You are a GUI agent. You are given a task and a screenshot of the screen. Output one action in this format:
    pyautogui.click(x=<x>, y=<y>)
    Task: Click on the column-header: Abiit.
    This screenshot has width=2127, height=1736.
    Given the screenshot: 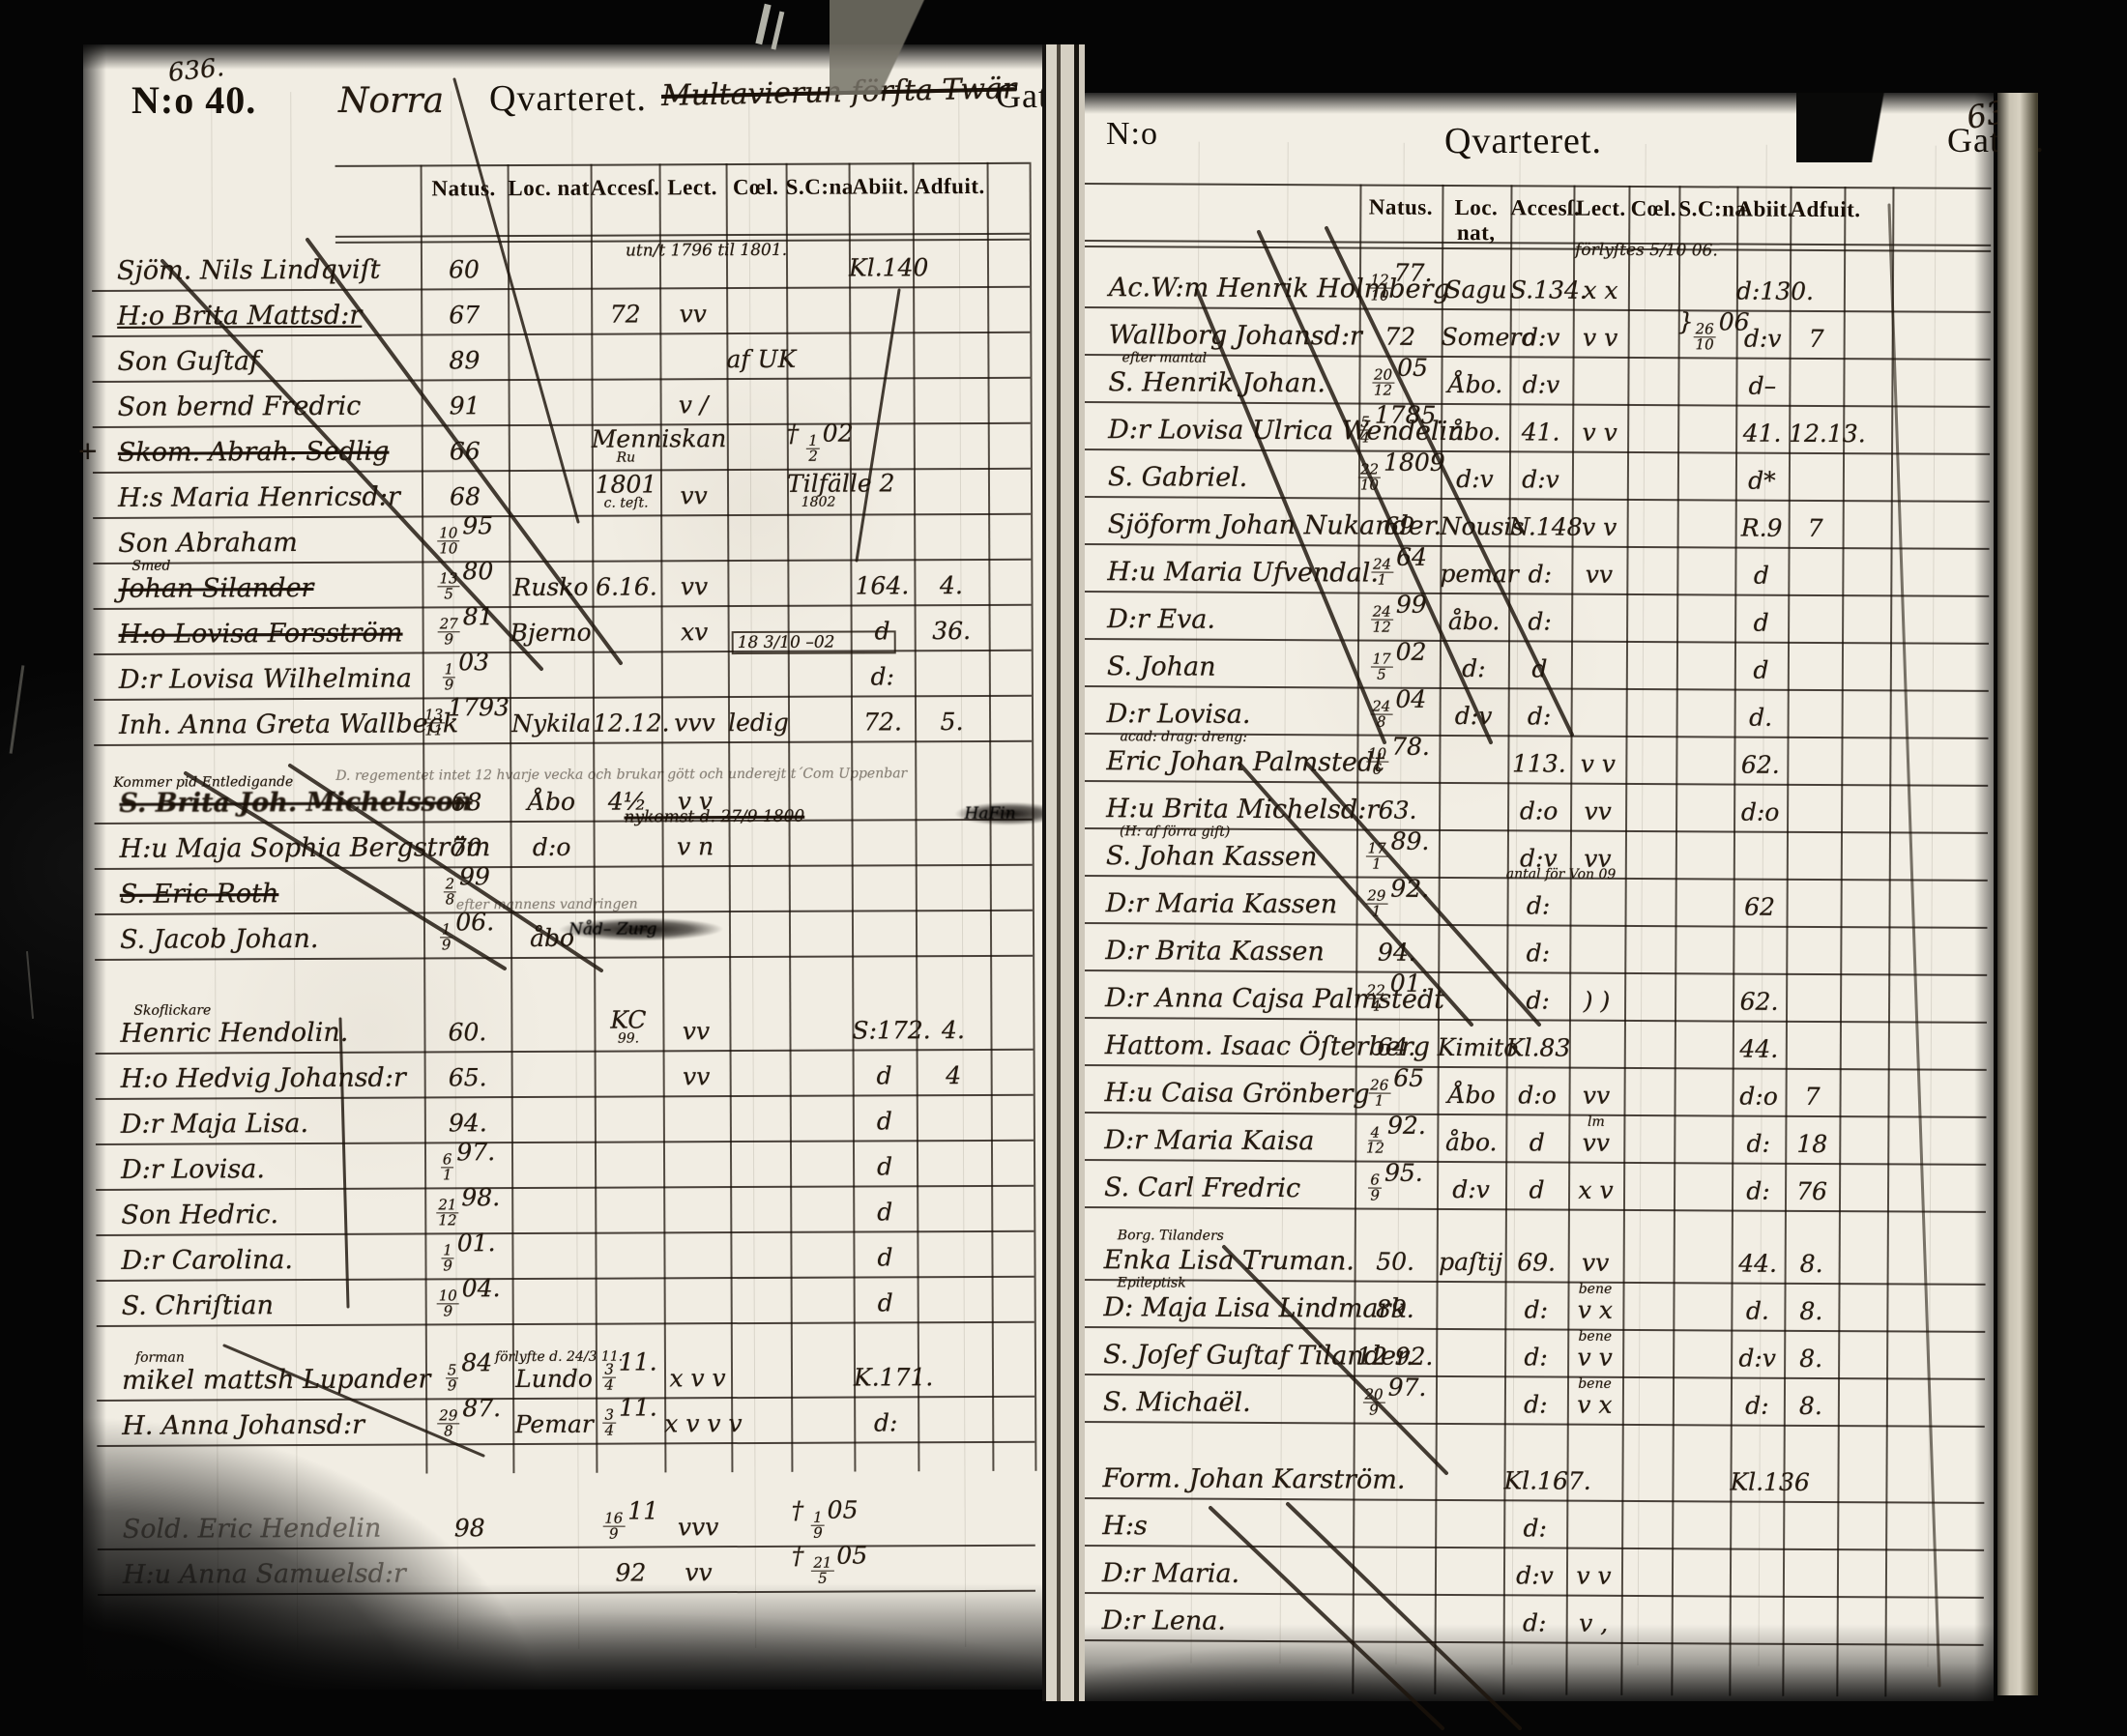 What is the action you would take?
    pyautogui.click(x=880, y=186)
    